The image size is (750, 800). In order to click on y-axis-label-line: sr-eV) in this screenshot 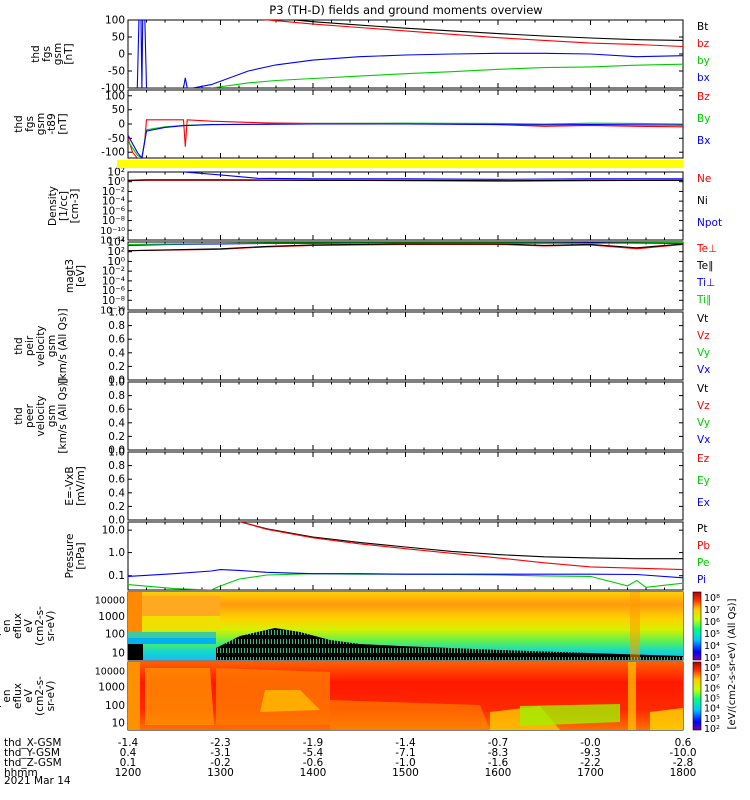, I will do `click(51, 696)`.